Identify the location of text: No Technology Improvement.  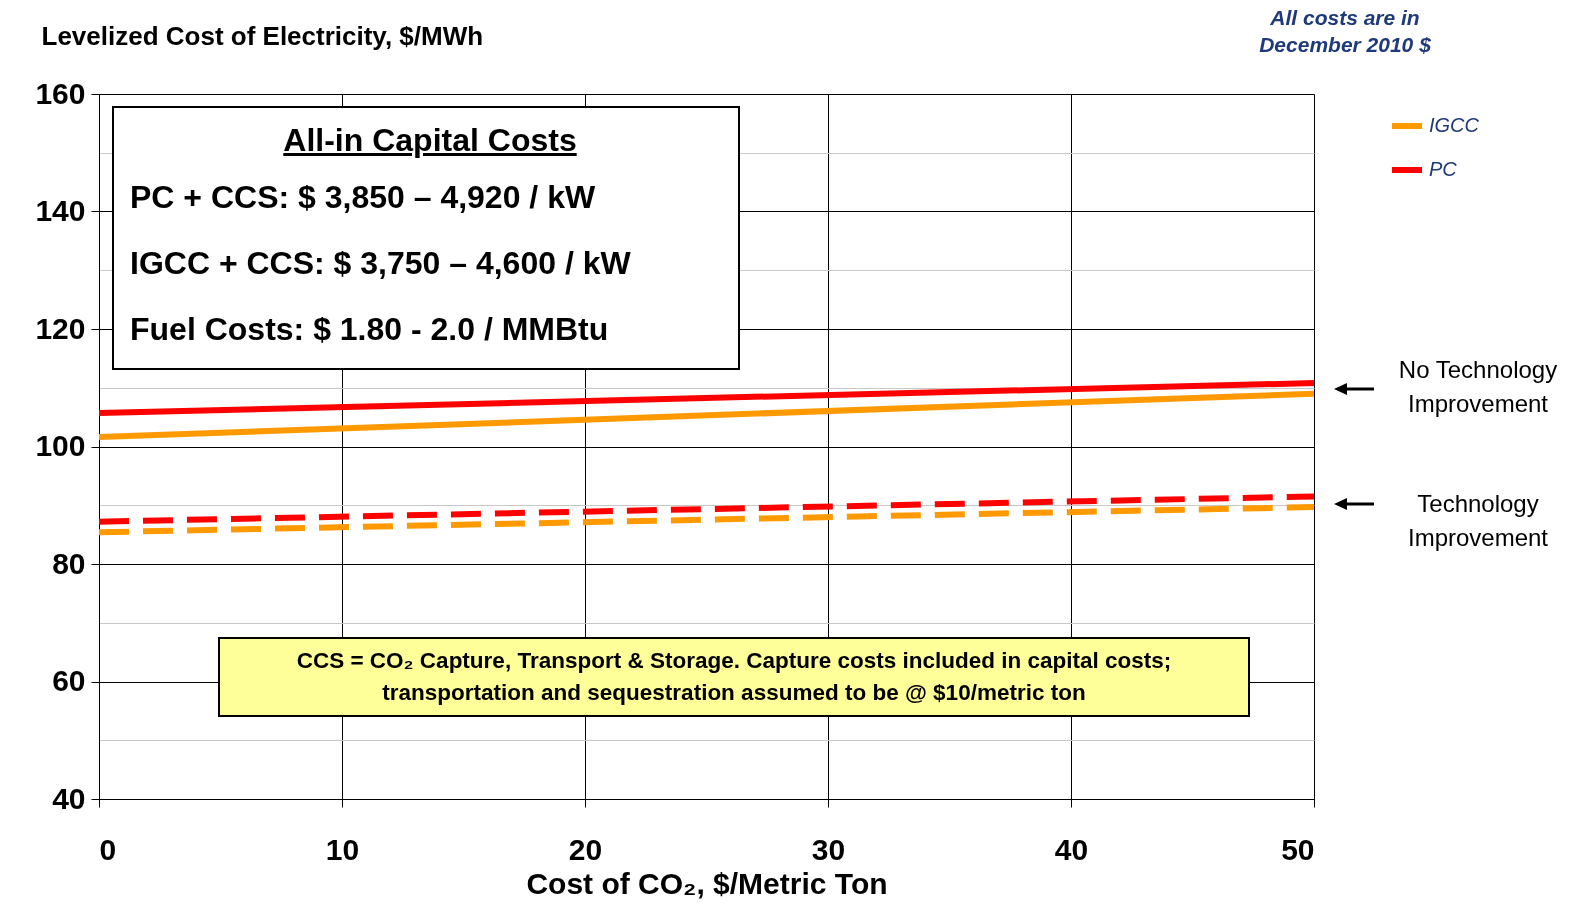
(1478, 387).